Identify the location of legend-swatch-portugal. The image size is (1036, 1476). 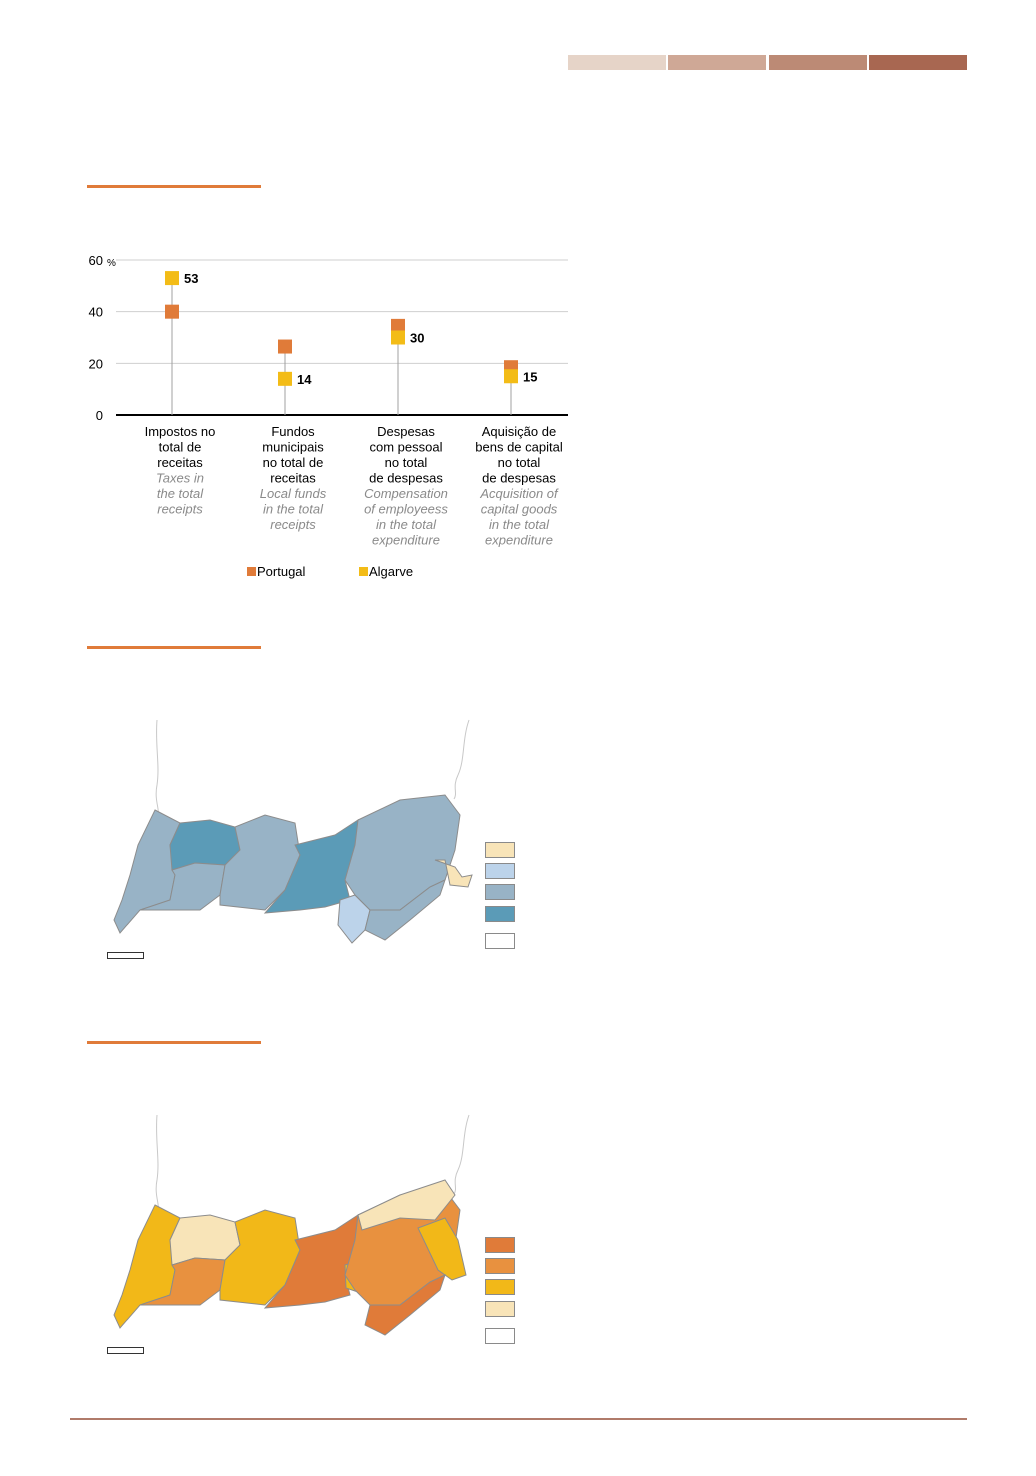
(251, 571).